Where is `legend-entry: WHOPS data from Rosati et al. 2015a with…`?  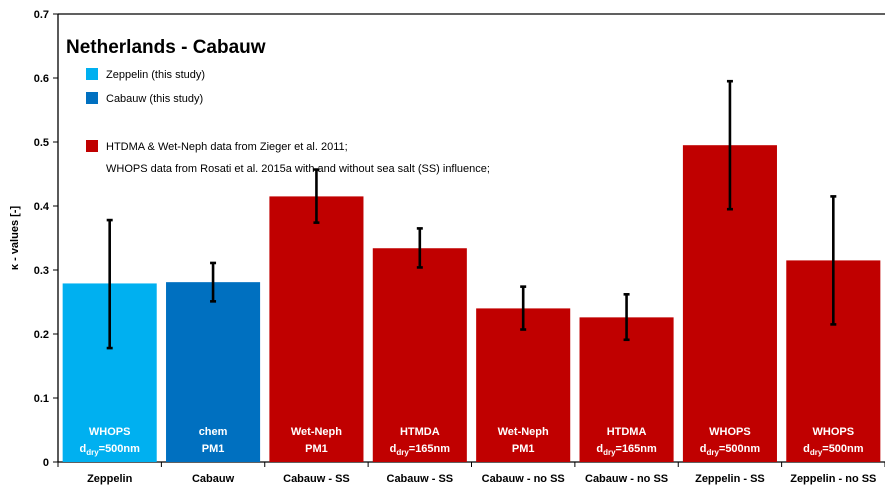
legend-entry: WHOPS data from Rosati et al. 2015a with… is located at coordinates (298, 169).